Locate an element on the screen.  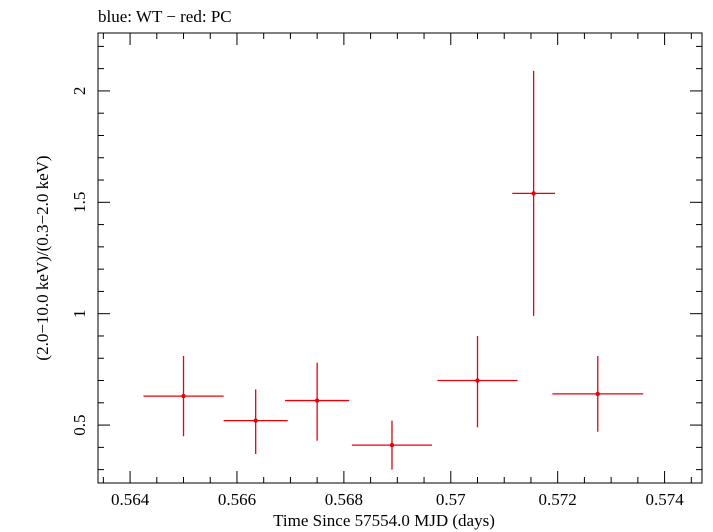
y-axis-label: (2.0−10.0 keV)/(0.3−2.0 keV) is located at coordinates (42, 257).